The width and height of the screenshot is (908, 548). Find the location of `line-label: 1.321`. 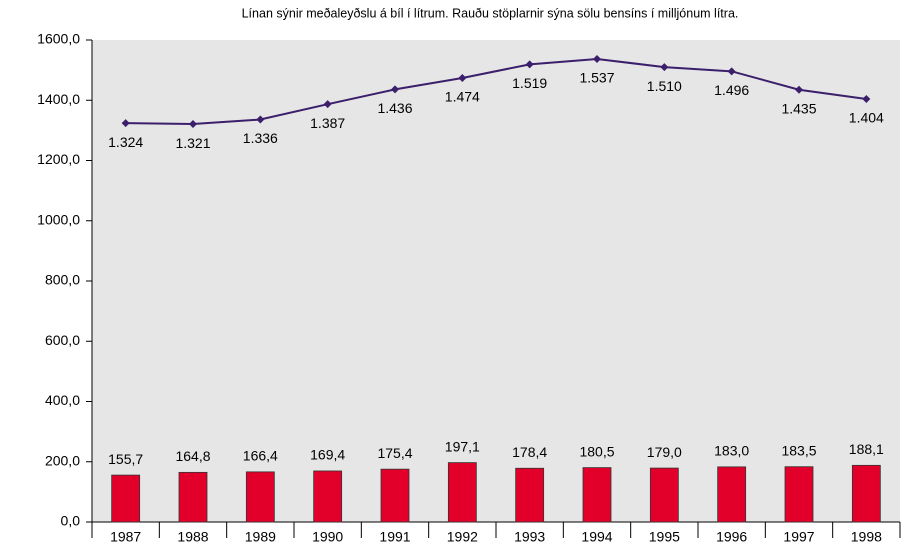

line-label: 1.321 is located at coordinates (192, 143).